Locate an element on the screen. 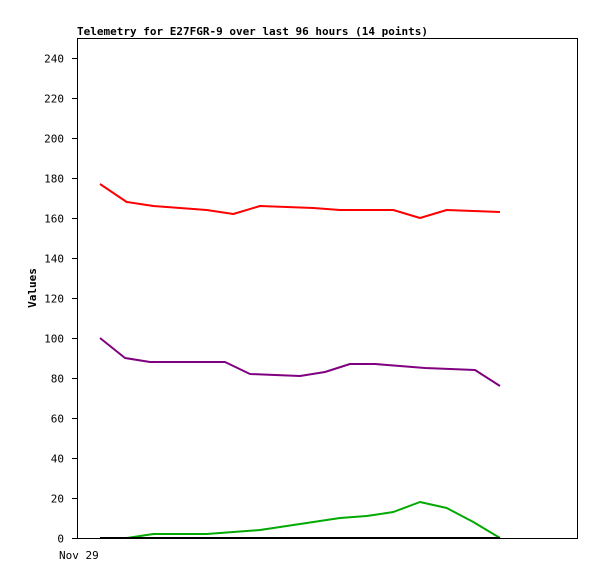  y-tick-label: 0 is located at coordinates (60, 539).